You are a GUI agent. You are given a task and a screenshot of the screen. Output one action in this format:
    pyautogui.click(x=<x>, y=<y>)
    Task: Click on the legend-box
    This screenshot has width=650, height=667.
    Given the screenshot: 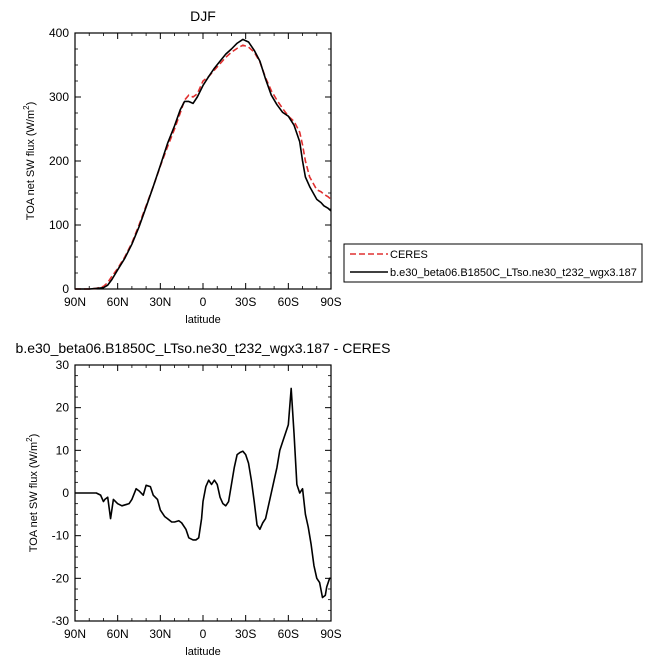 What is the action you would take?
    pyautogui.click(x=493, y=263)
    